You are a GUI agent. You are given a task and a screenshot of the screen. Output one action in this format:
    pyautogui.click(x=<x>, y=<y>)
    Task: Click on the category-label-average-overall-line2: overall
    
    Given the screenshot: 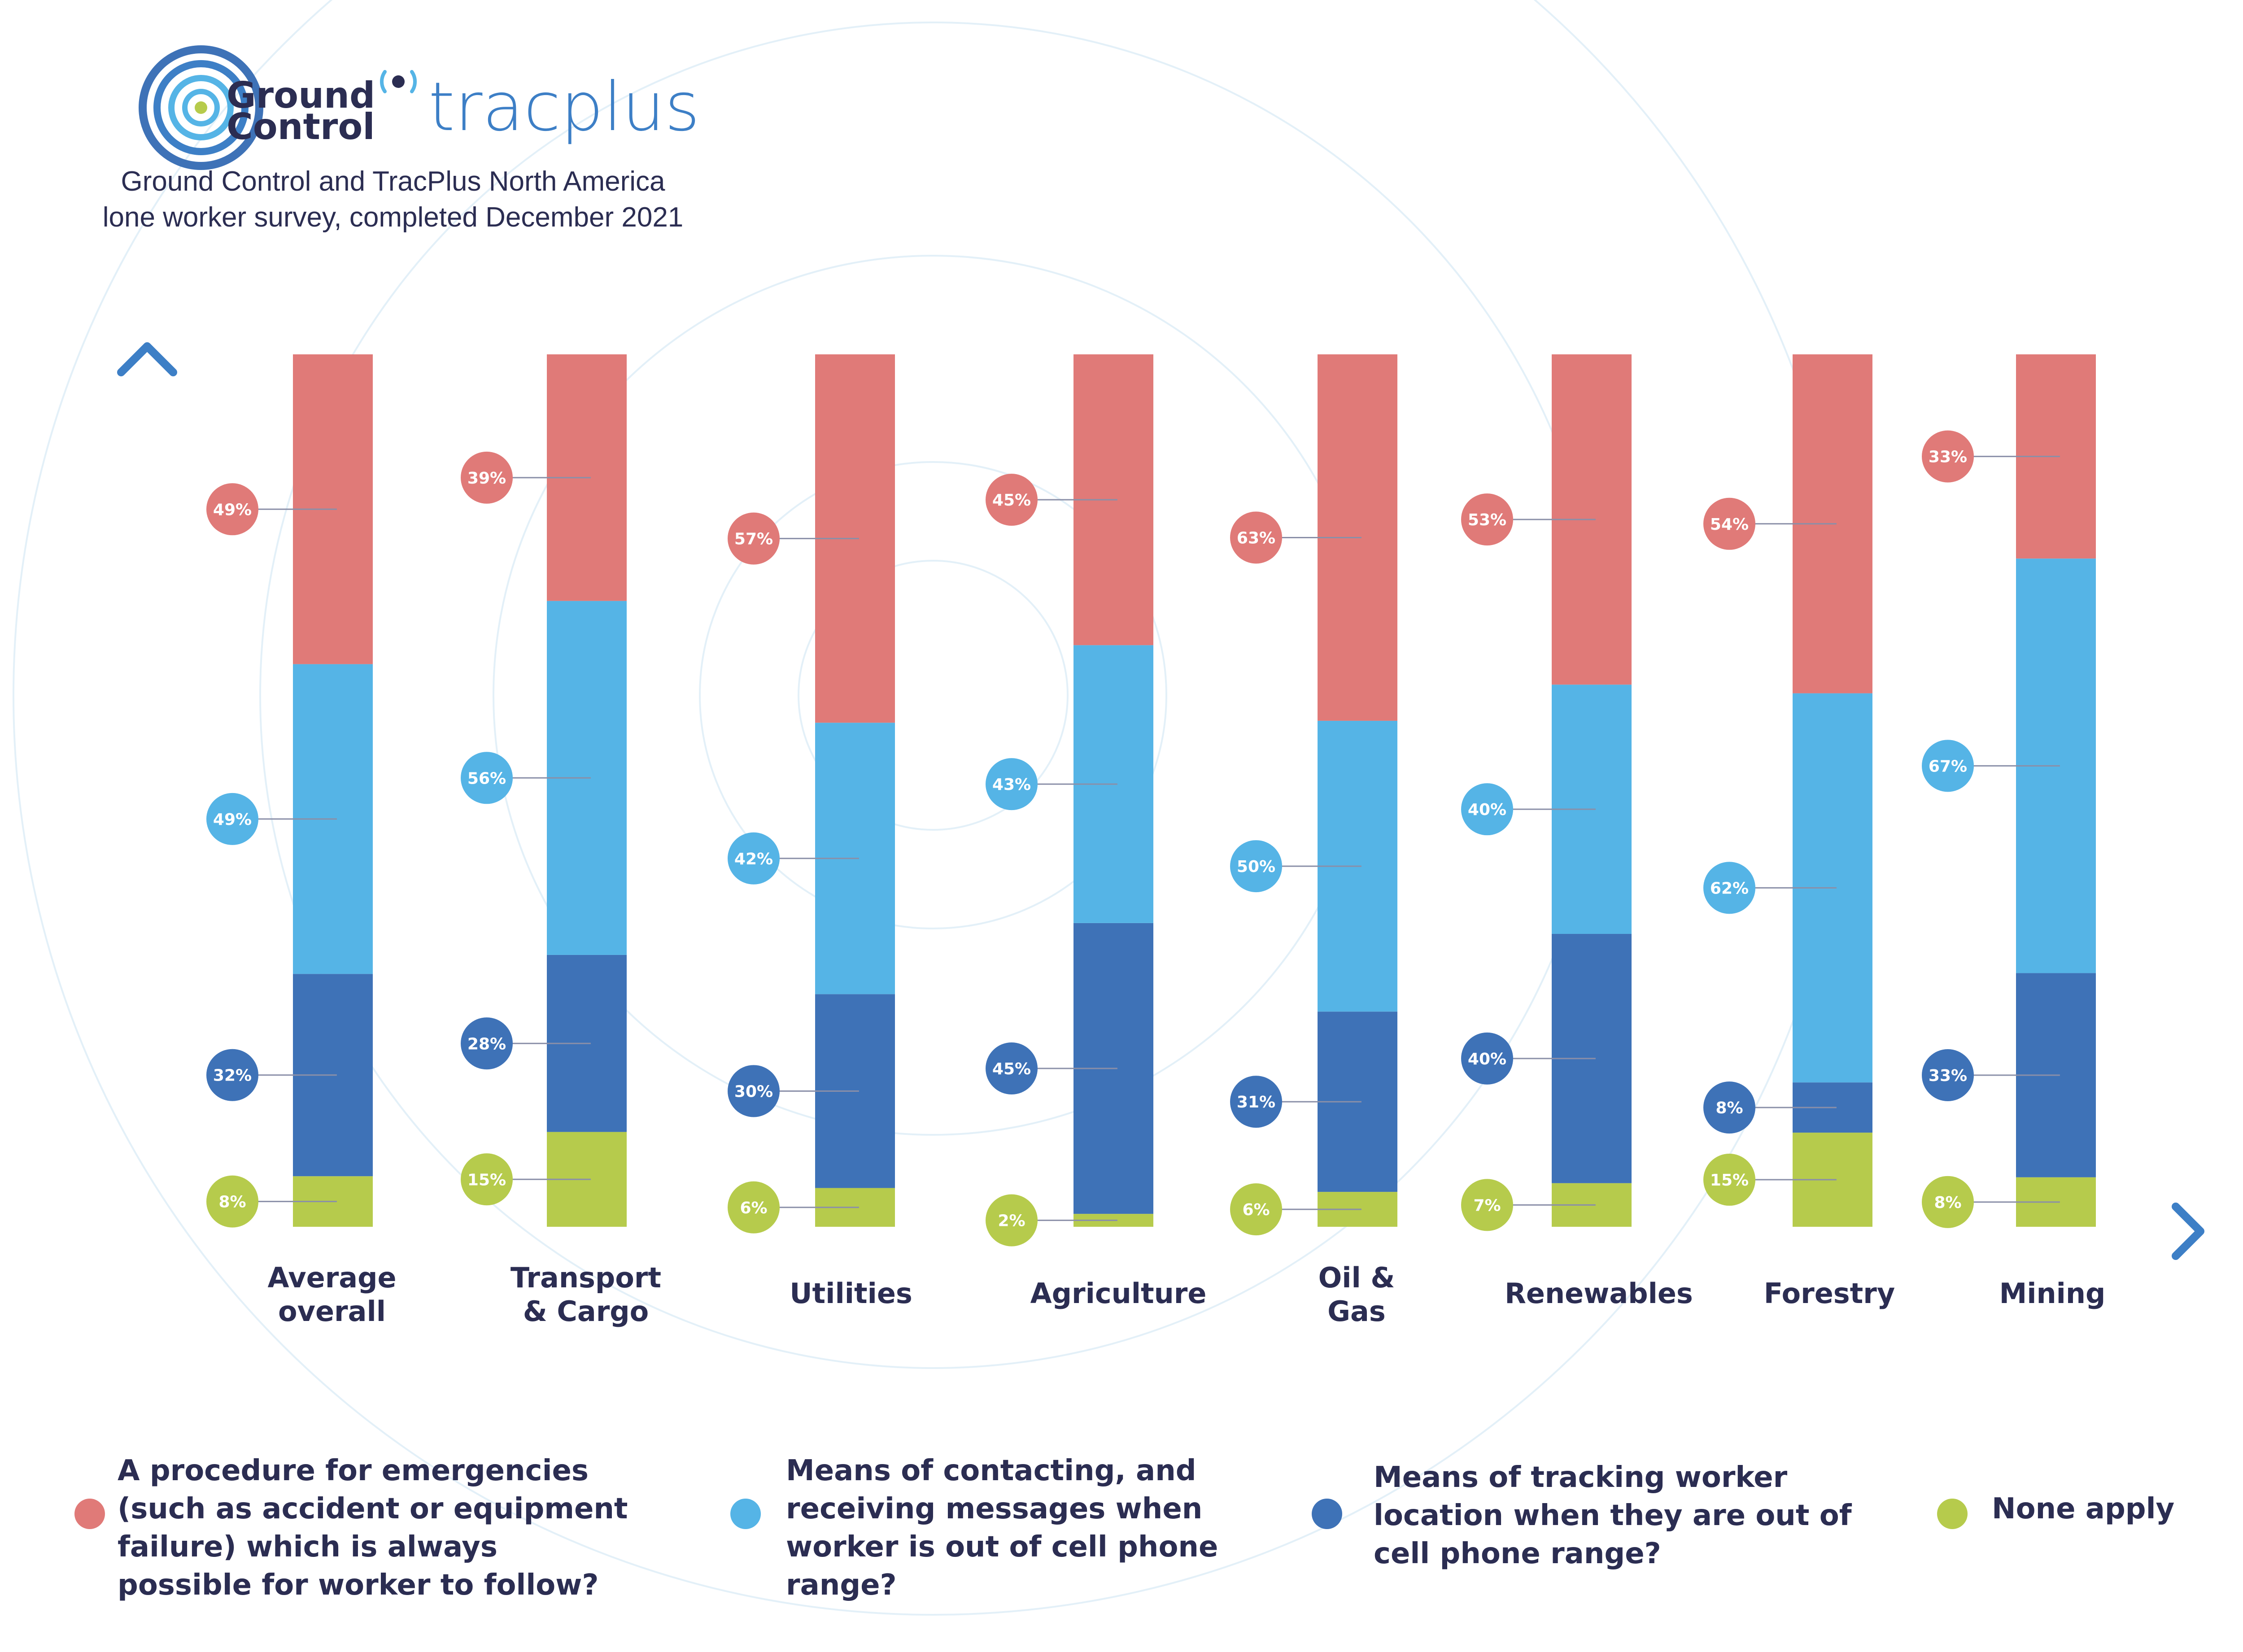 What is the action you would take?
    pyautogui.click(x=332, y=1311)
    